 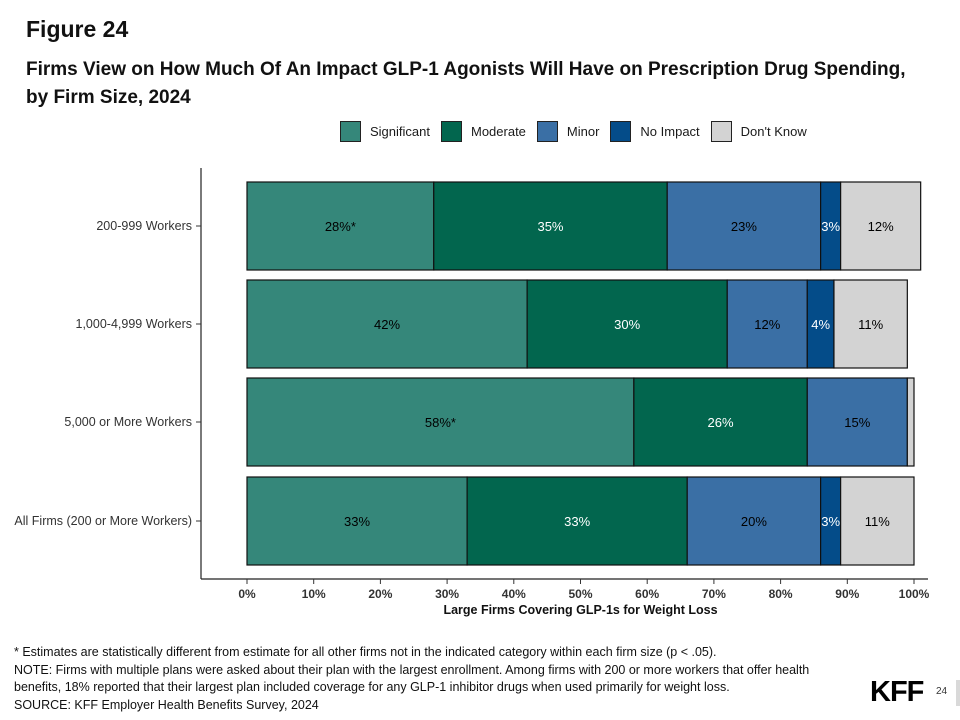 I want to click on legend-label: Minor, so click(x=583, y=131).